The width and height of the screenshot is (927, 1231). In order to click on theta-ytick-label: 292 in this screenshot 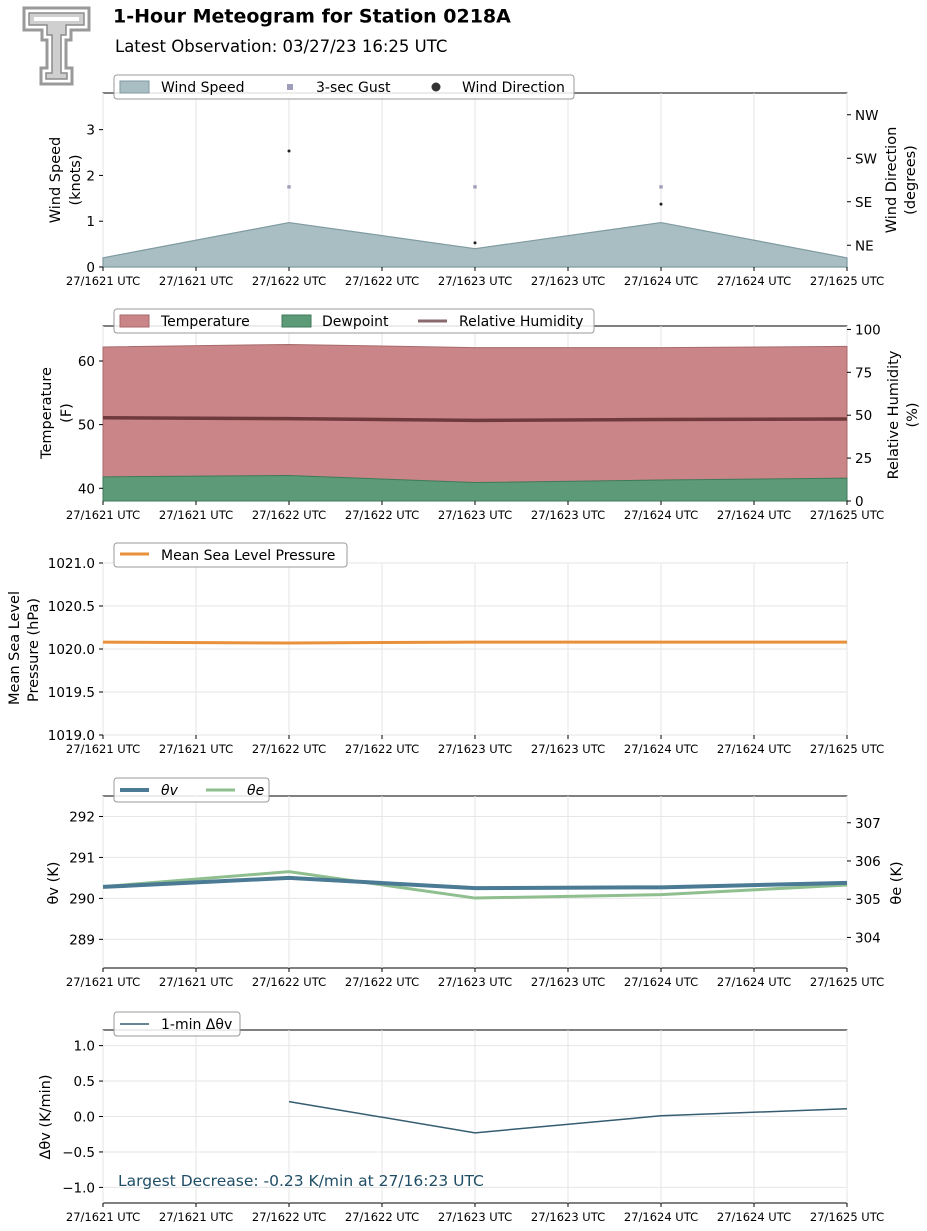, I will do `click(82, 817)`.